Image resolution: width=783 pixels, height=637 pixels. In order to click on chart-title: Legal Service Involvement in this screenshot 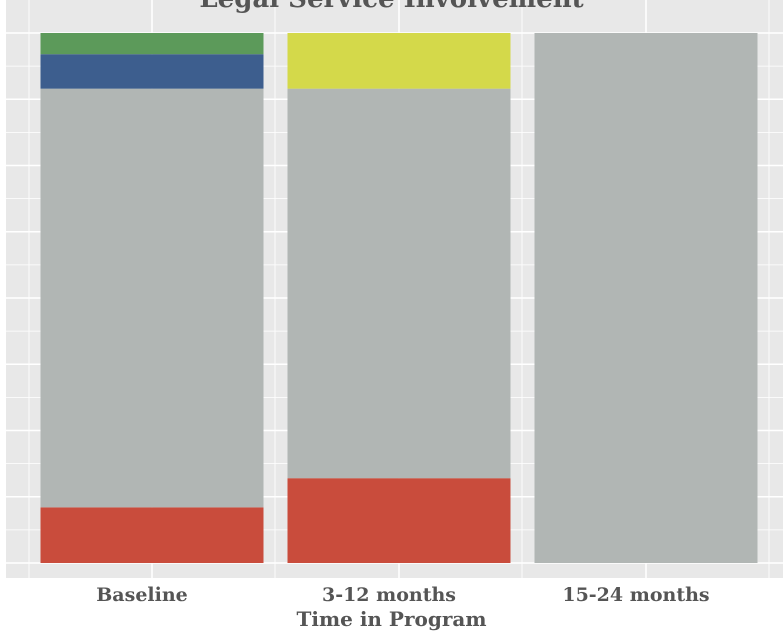, I will do `click(391, 7)`.